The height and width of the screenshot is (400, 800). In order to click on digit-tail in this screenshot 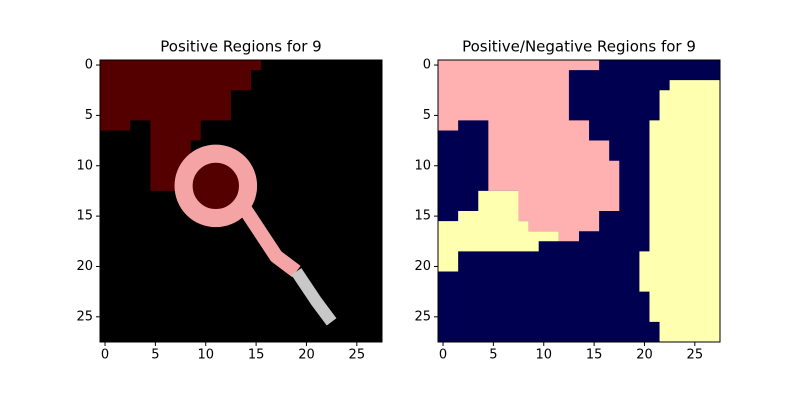, I will do `click(314, 297)`.